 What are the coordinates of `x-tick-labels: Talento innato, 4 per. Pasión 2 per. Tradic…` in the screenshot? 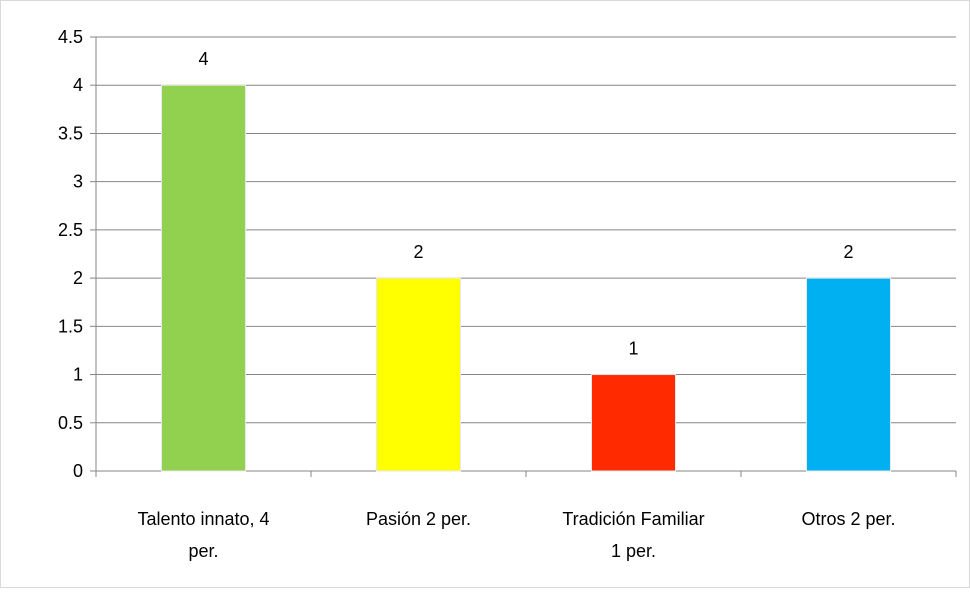 It's located at (516, 535).